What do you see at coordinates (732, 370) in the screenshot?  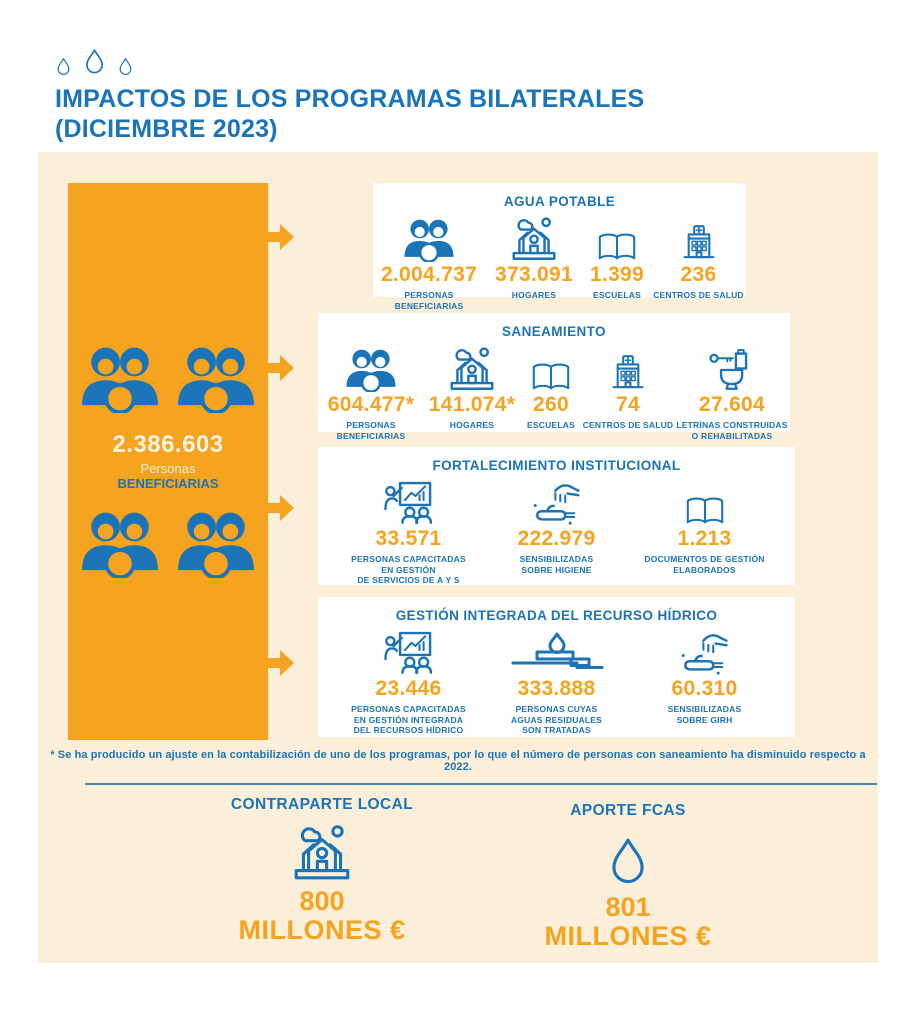 I see `latrine-icon` at bounding box center [732, 370].